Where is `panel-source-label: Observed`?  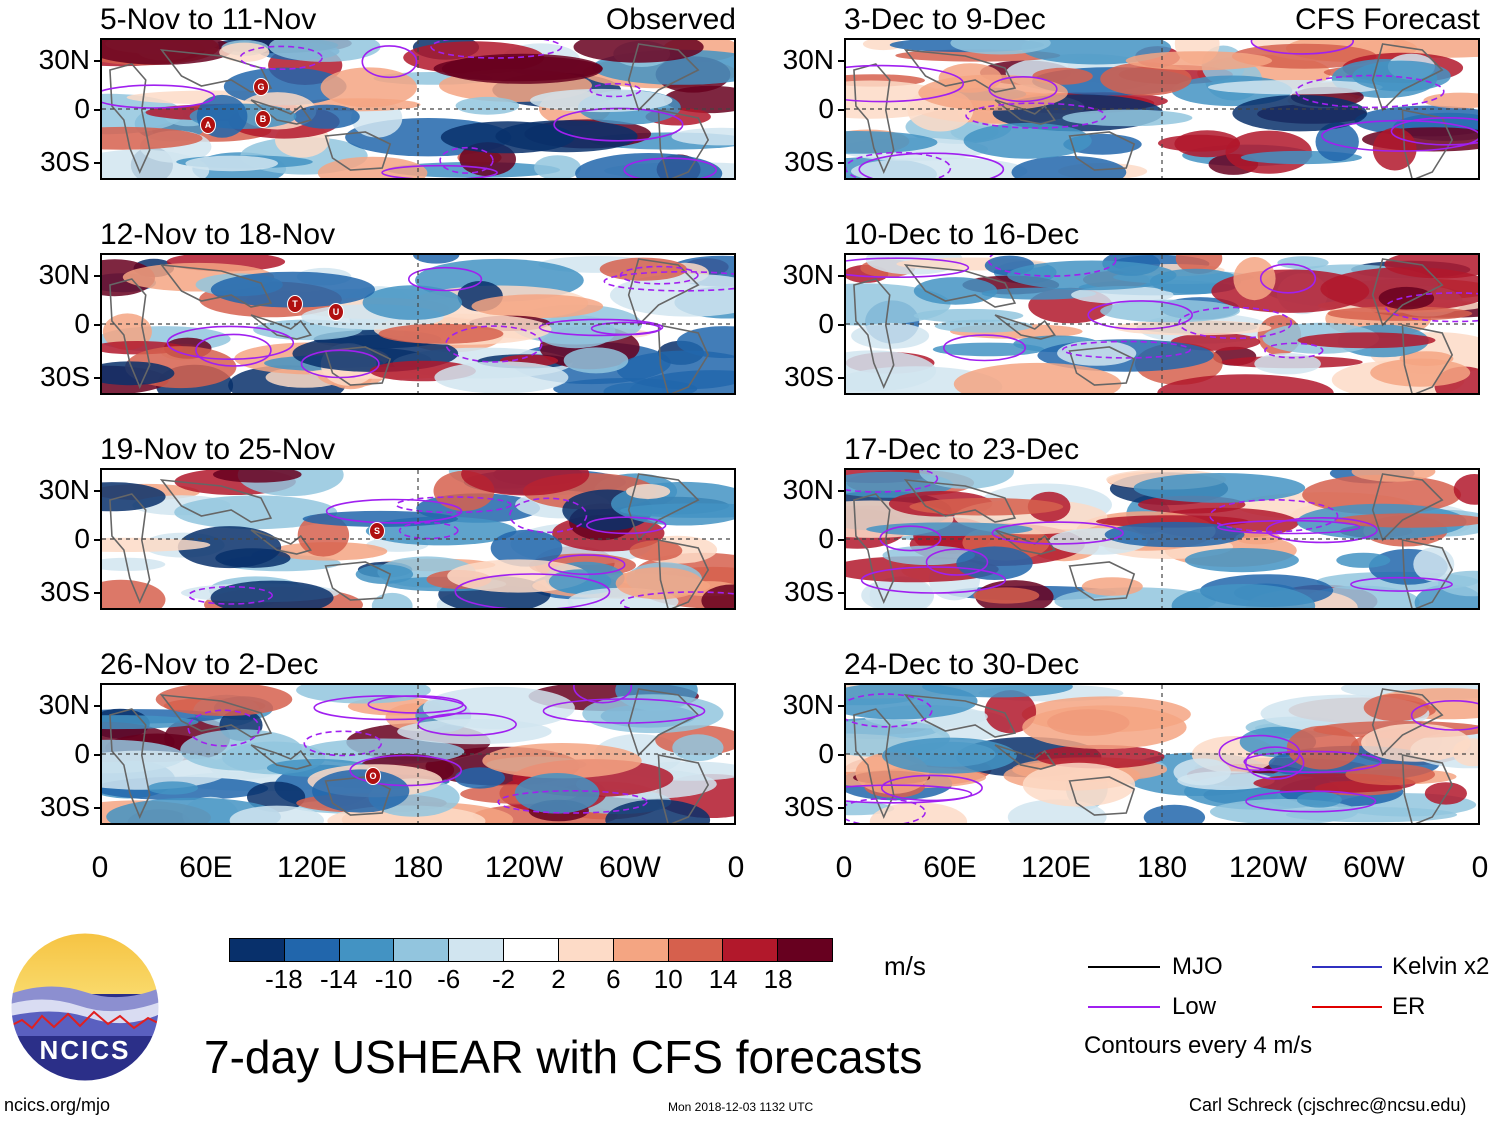
panel-source-label: Observed is located at coordinates (670, 19).